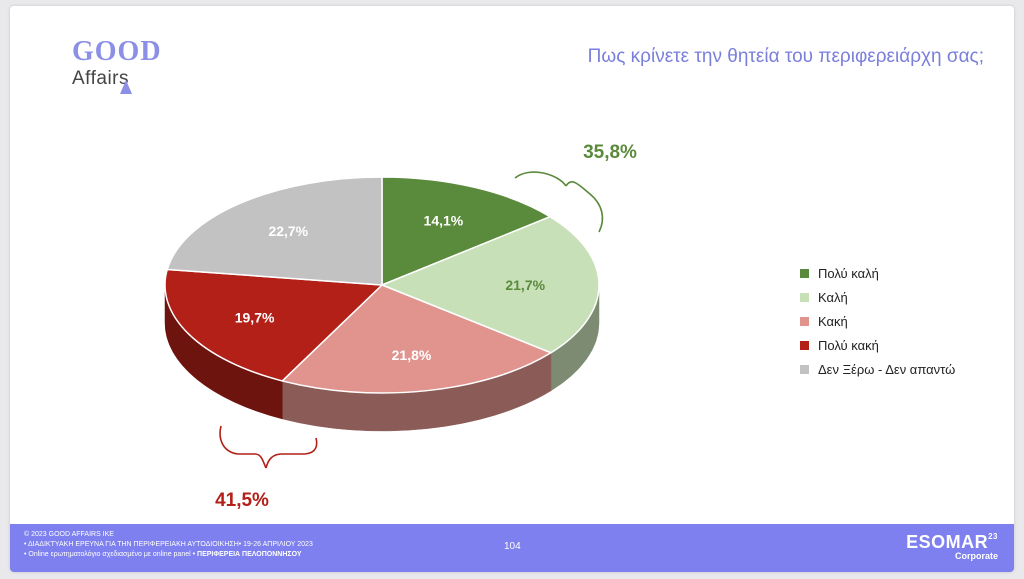 This screenshot has width=1024, height=579. What do you see at coordinates (877, 297) in the screenshot?
I see `legend-item-καλή: Καλή` at bounding box center [877, 297].